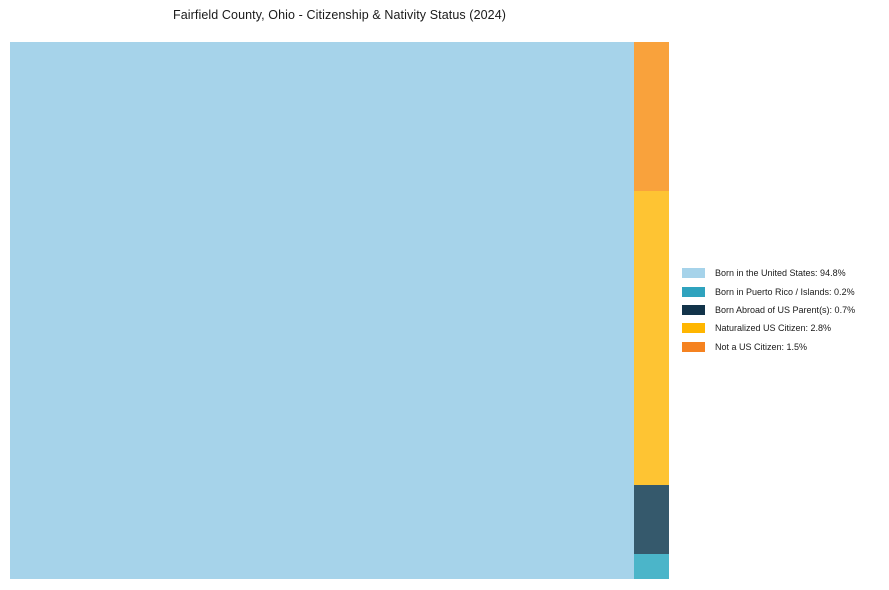 This screenshot has height=590, width=889. I want to click on treemap-rect-born-abroad-us-parents, so click(651, 519).